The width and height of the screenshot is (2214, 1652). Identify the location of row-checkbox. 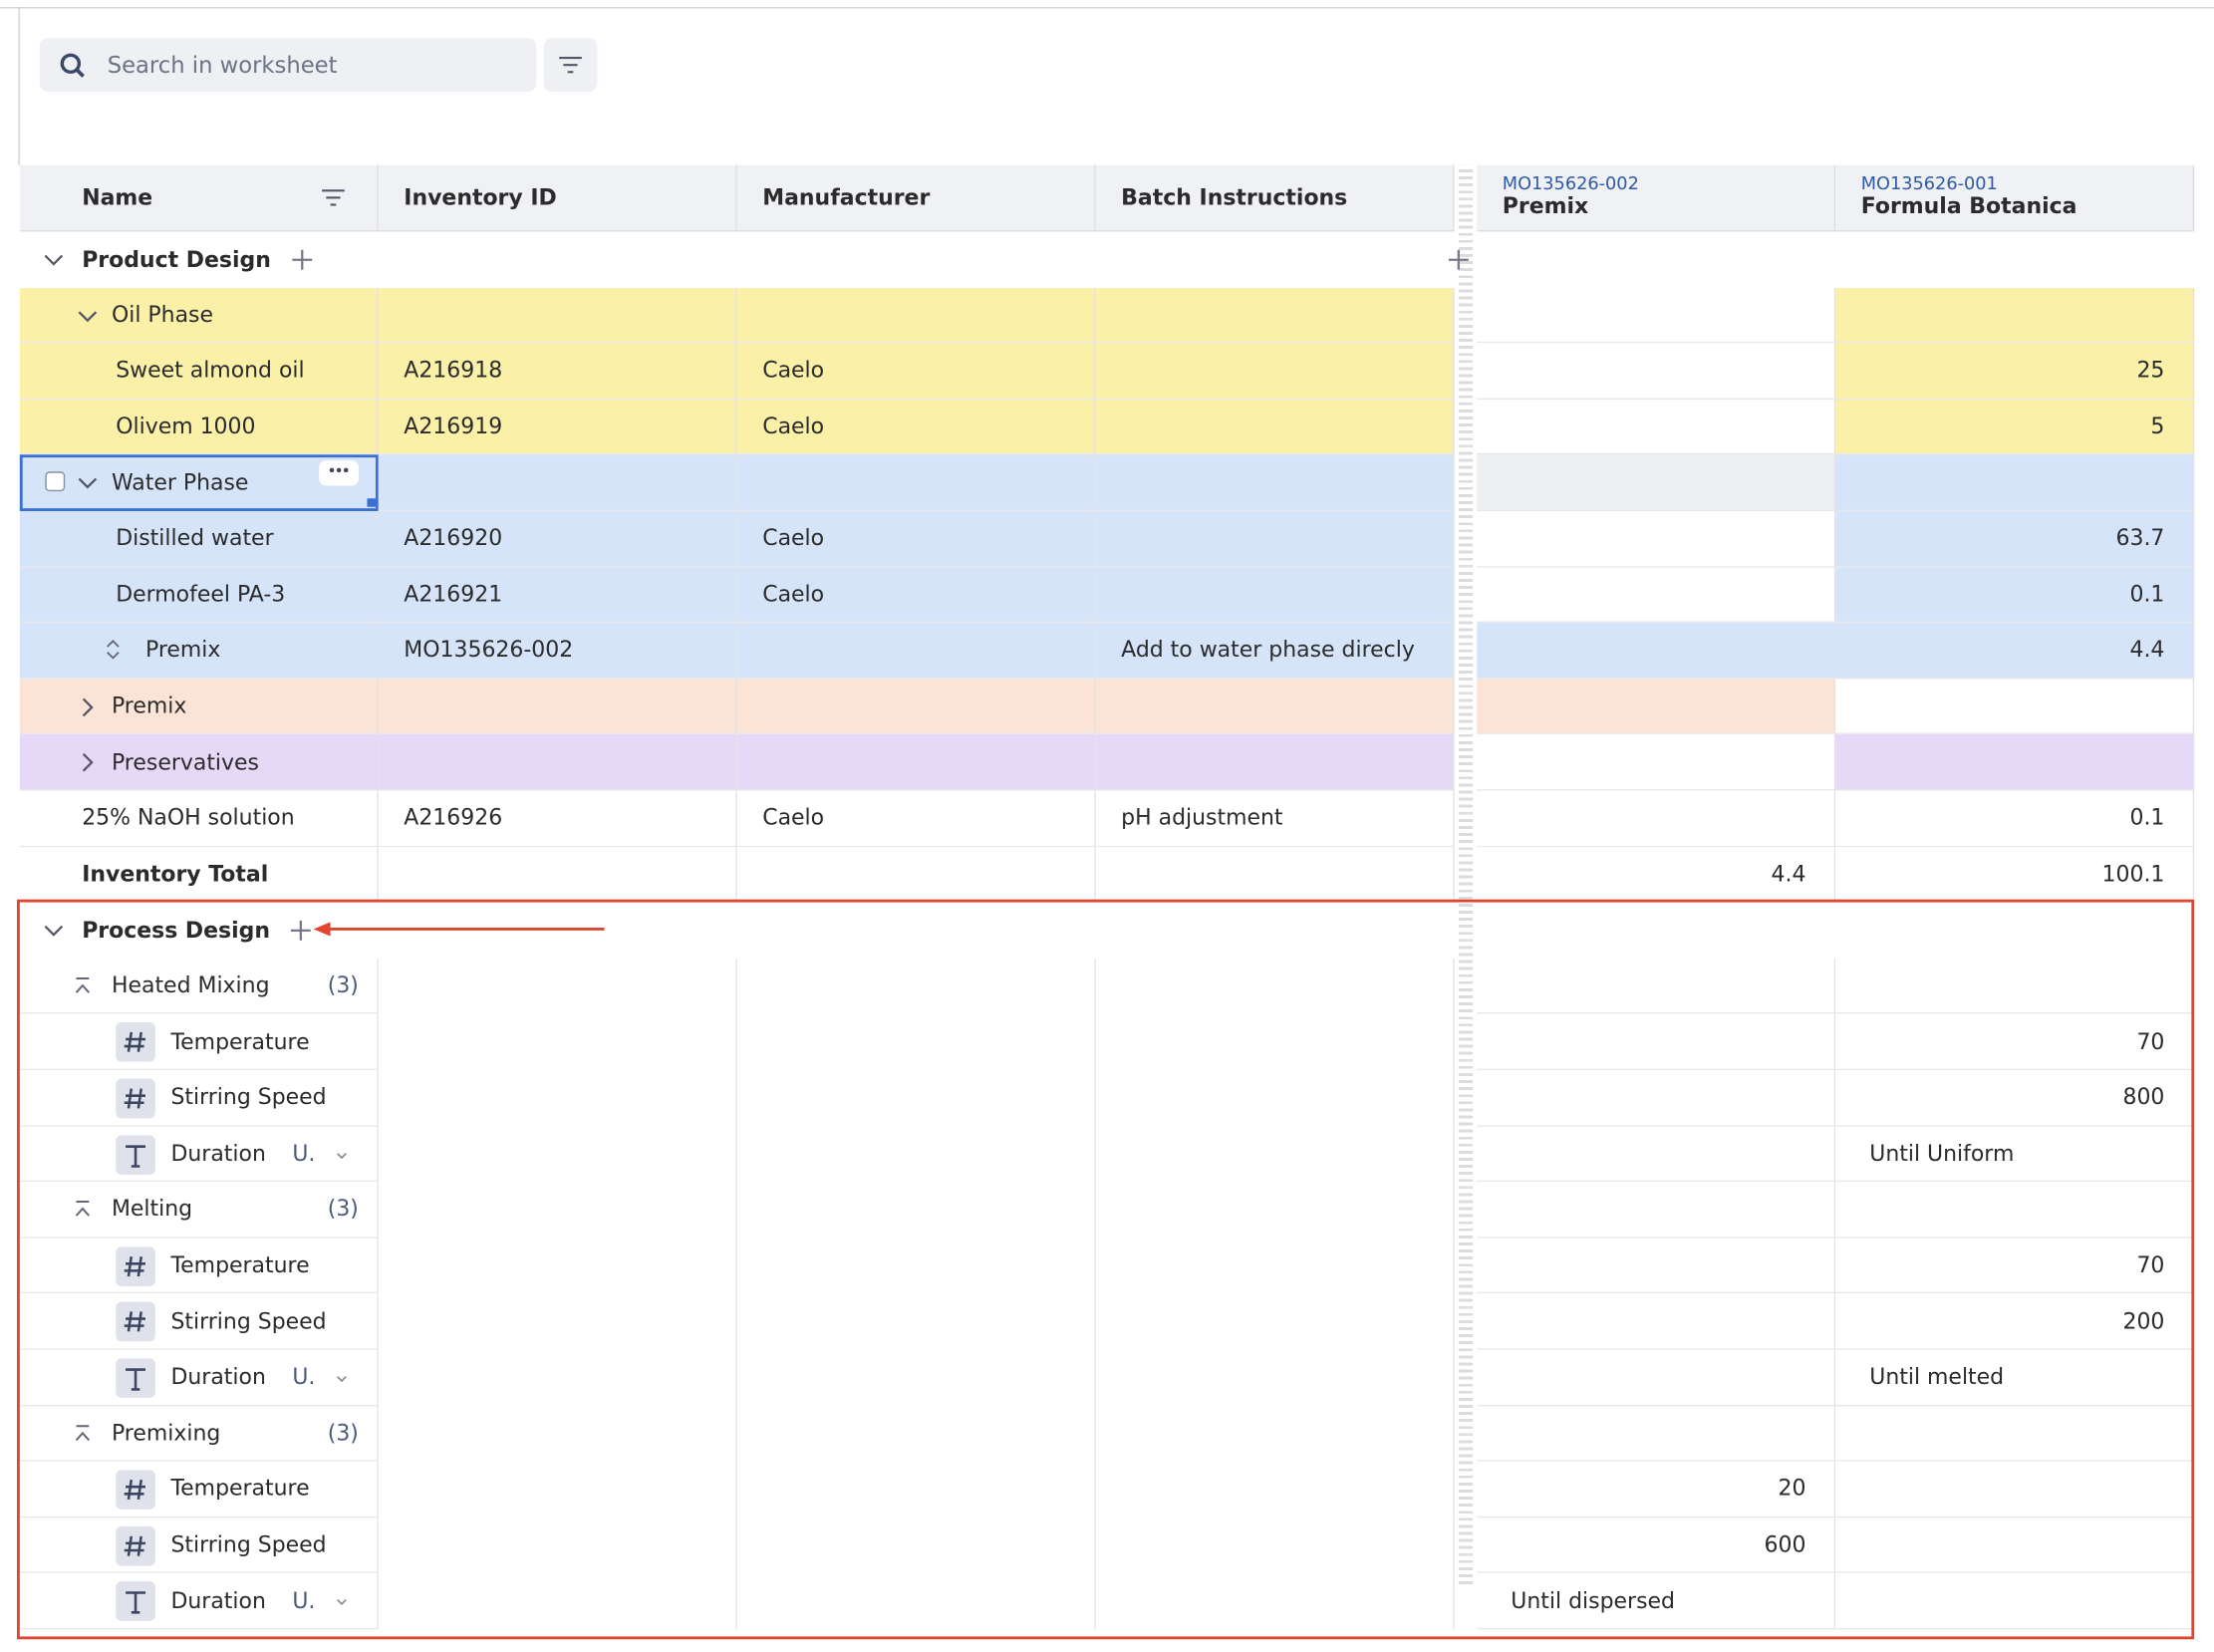
(55, 481).